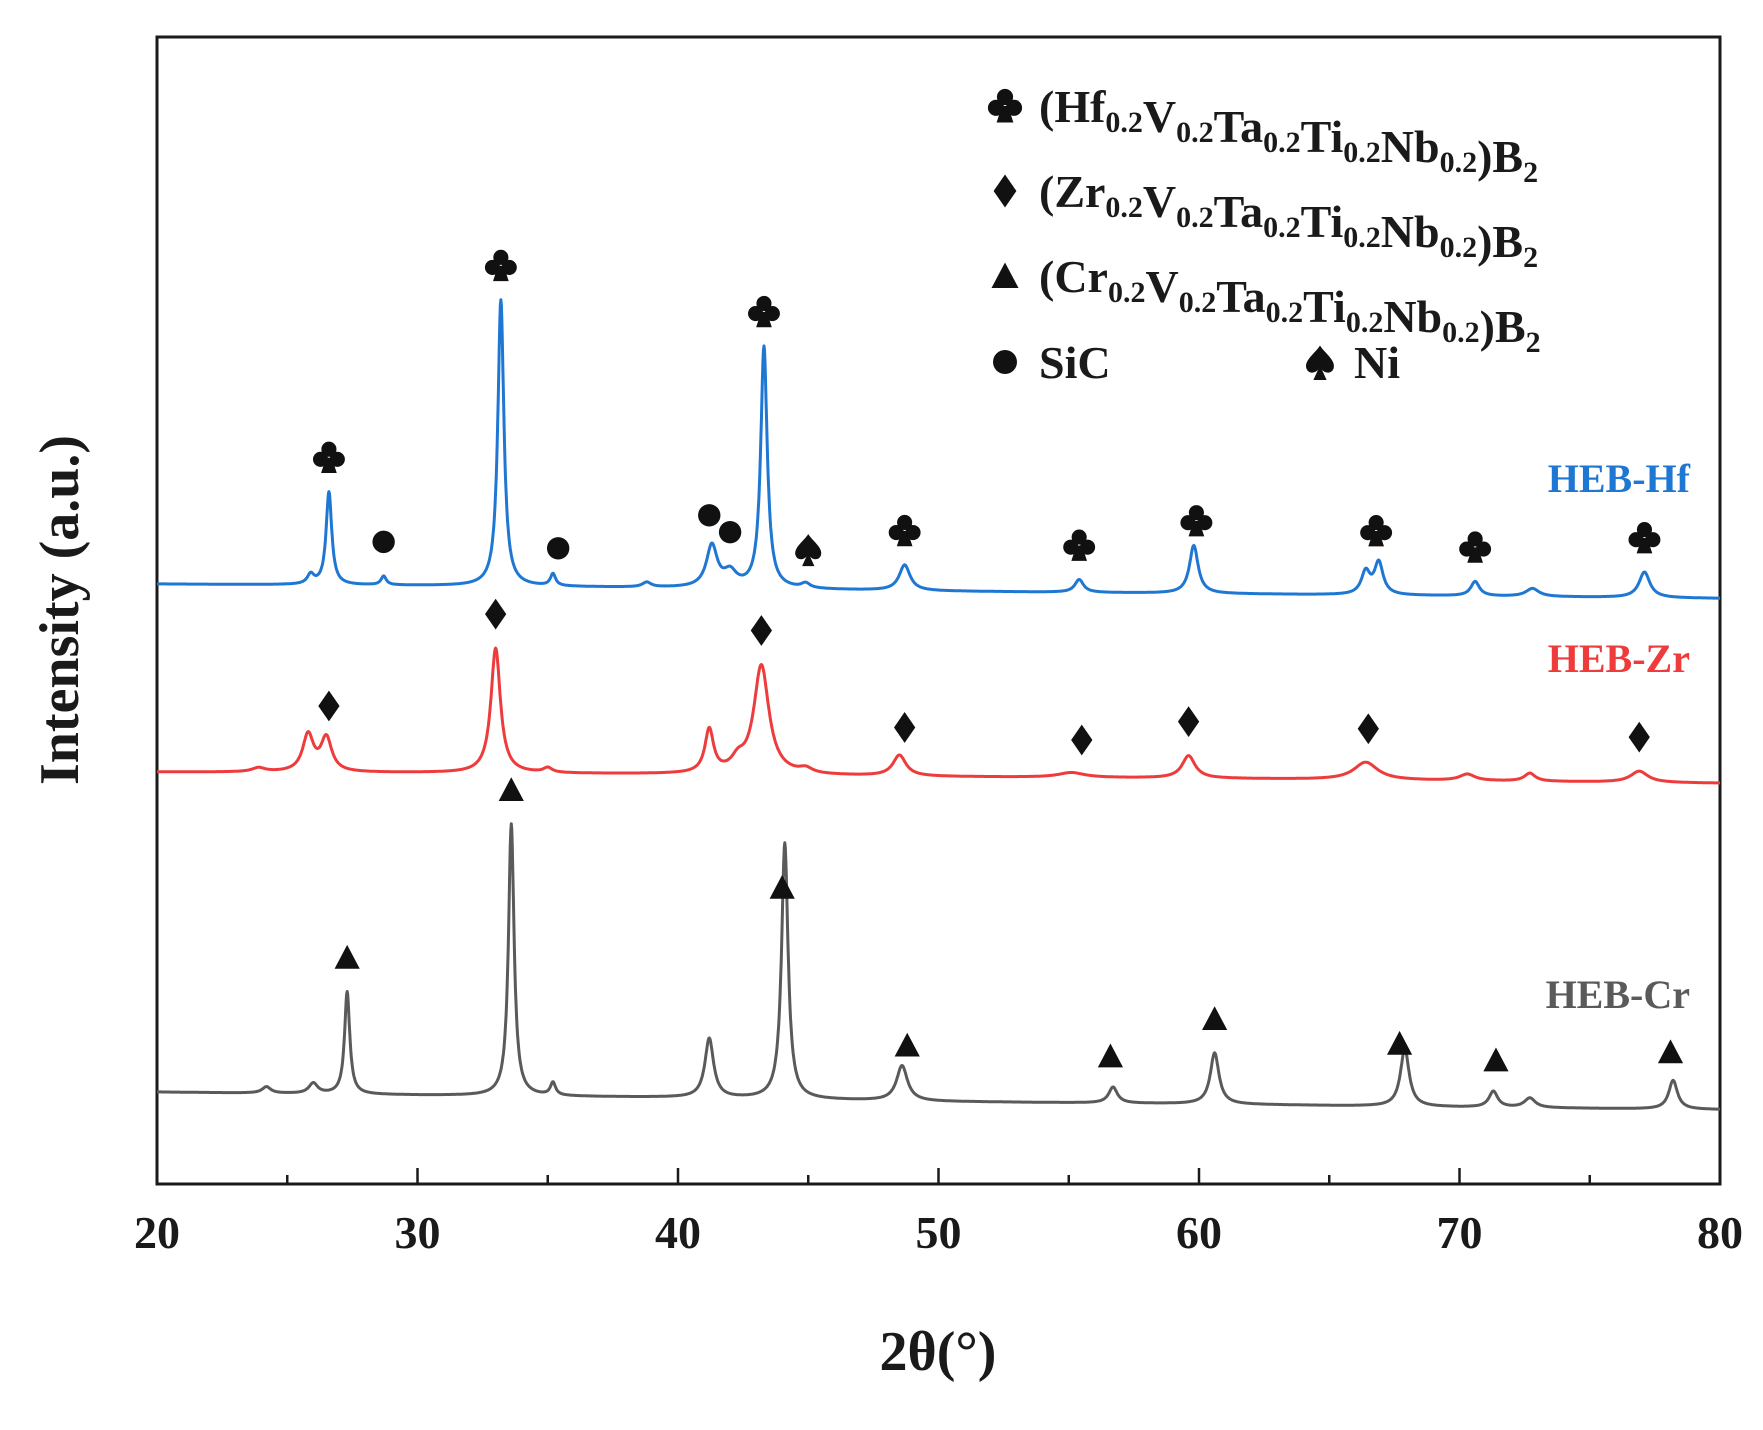 The width and height of the screenshot is (1763, 1430). What do you see at coordinates (418, 1232) in the screenshot?
I see `x-tick-label: 30` at bounding box center [418, 1232].